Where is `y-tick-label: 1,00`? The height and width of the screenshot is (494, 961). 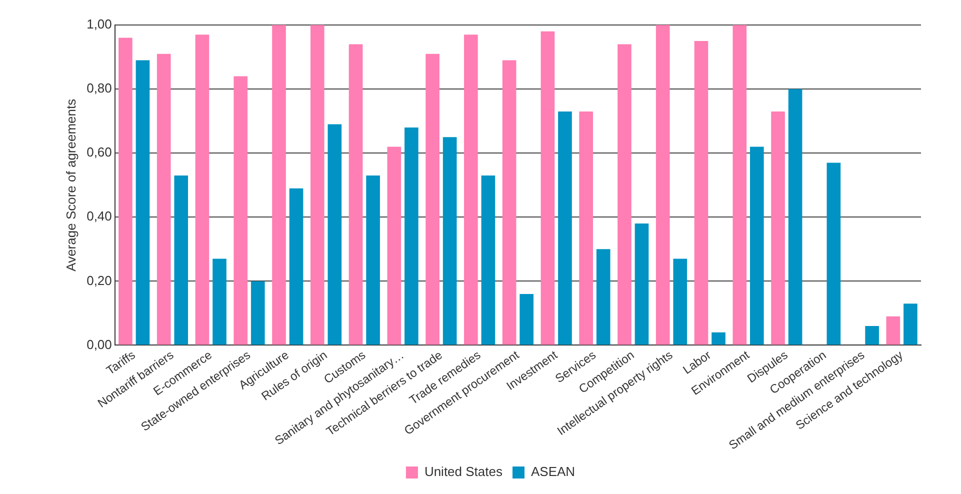
y-tick-label: 1,00 is located at coordinates (99, 24).